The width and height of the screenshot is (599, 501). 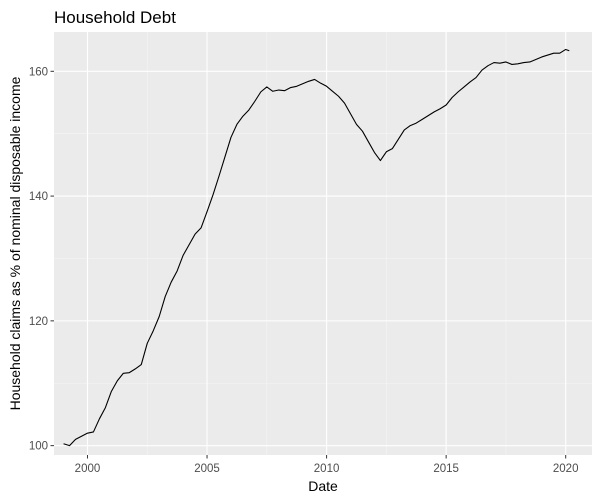 I want to click on chart-title: Household Debt, so click(x=115, y=17).